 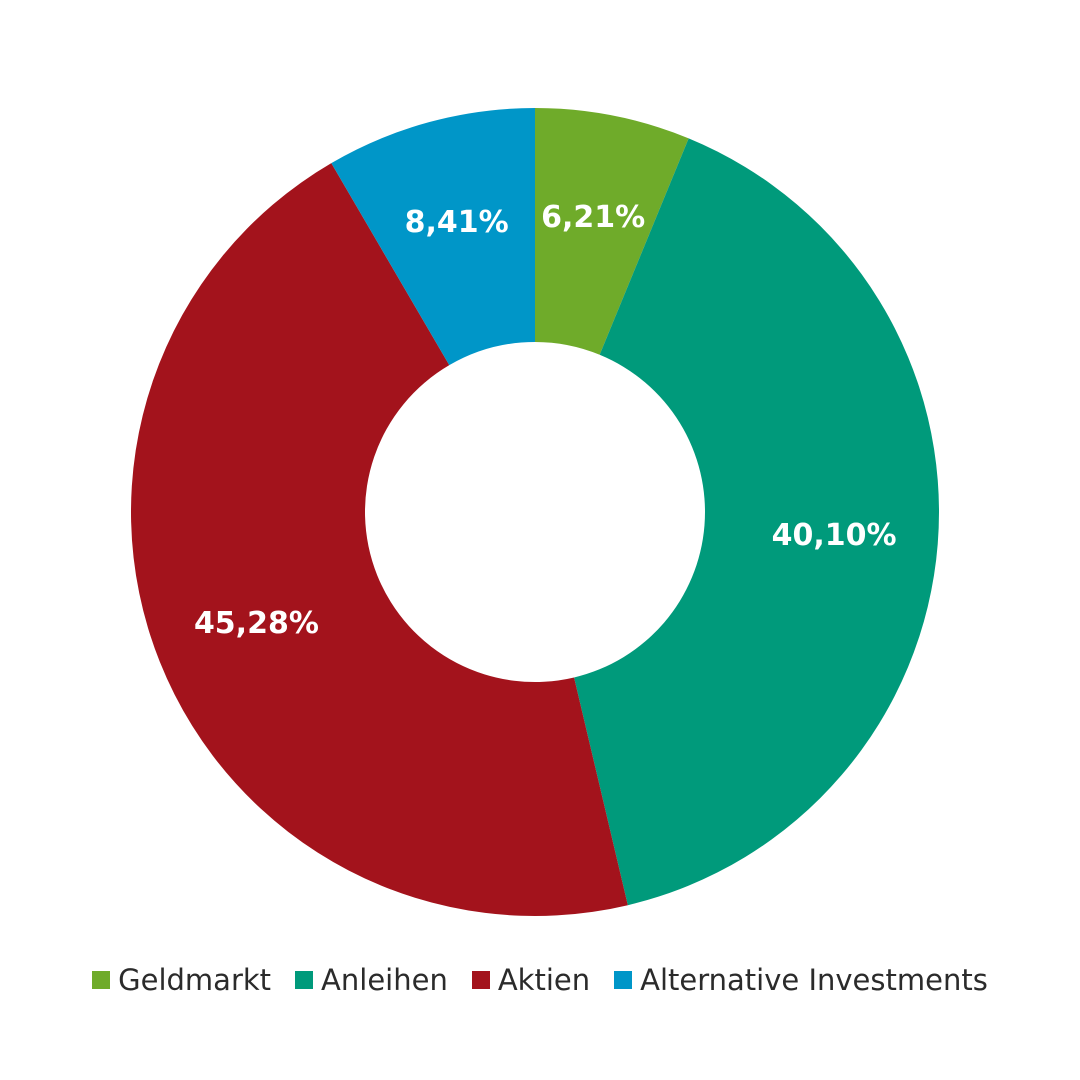 I want to click on legend-item-anleihen: Anleihen, so click(x=371, y=980).